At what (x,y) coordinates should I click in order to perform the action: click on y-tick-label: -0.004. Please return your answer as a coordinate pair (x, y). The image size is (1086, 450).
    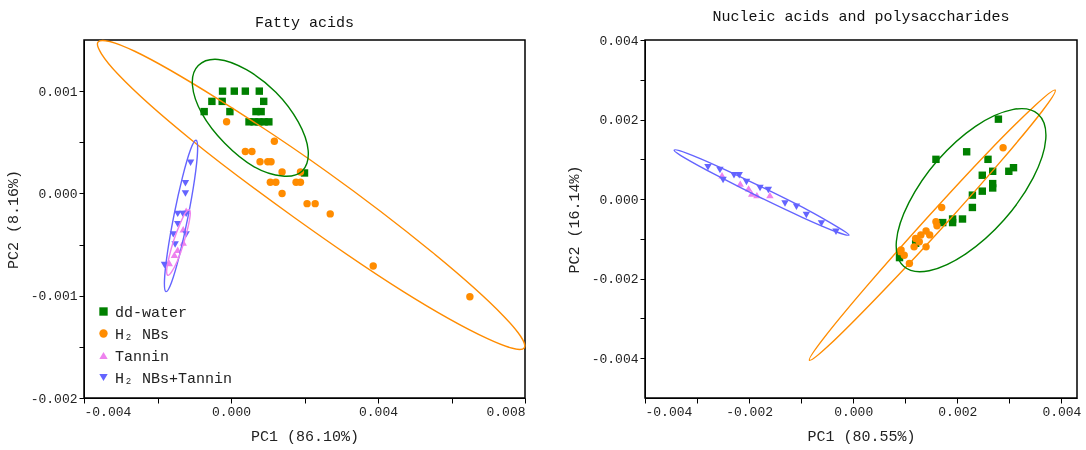
    Looking at the image, I should click on (615, 359).